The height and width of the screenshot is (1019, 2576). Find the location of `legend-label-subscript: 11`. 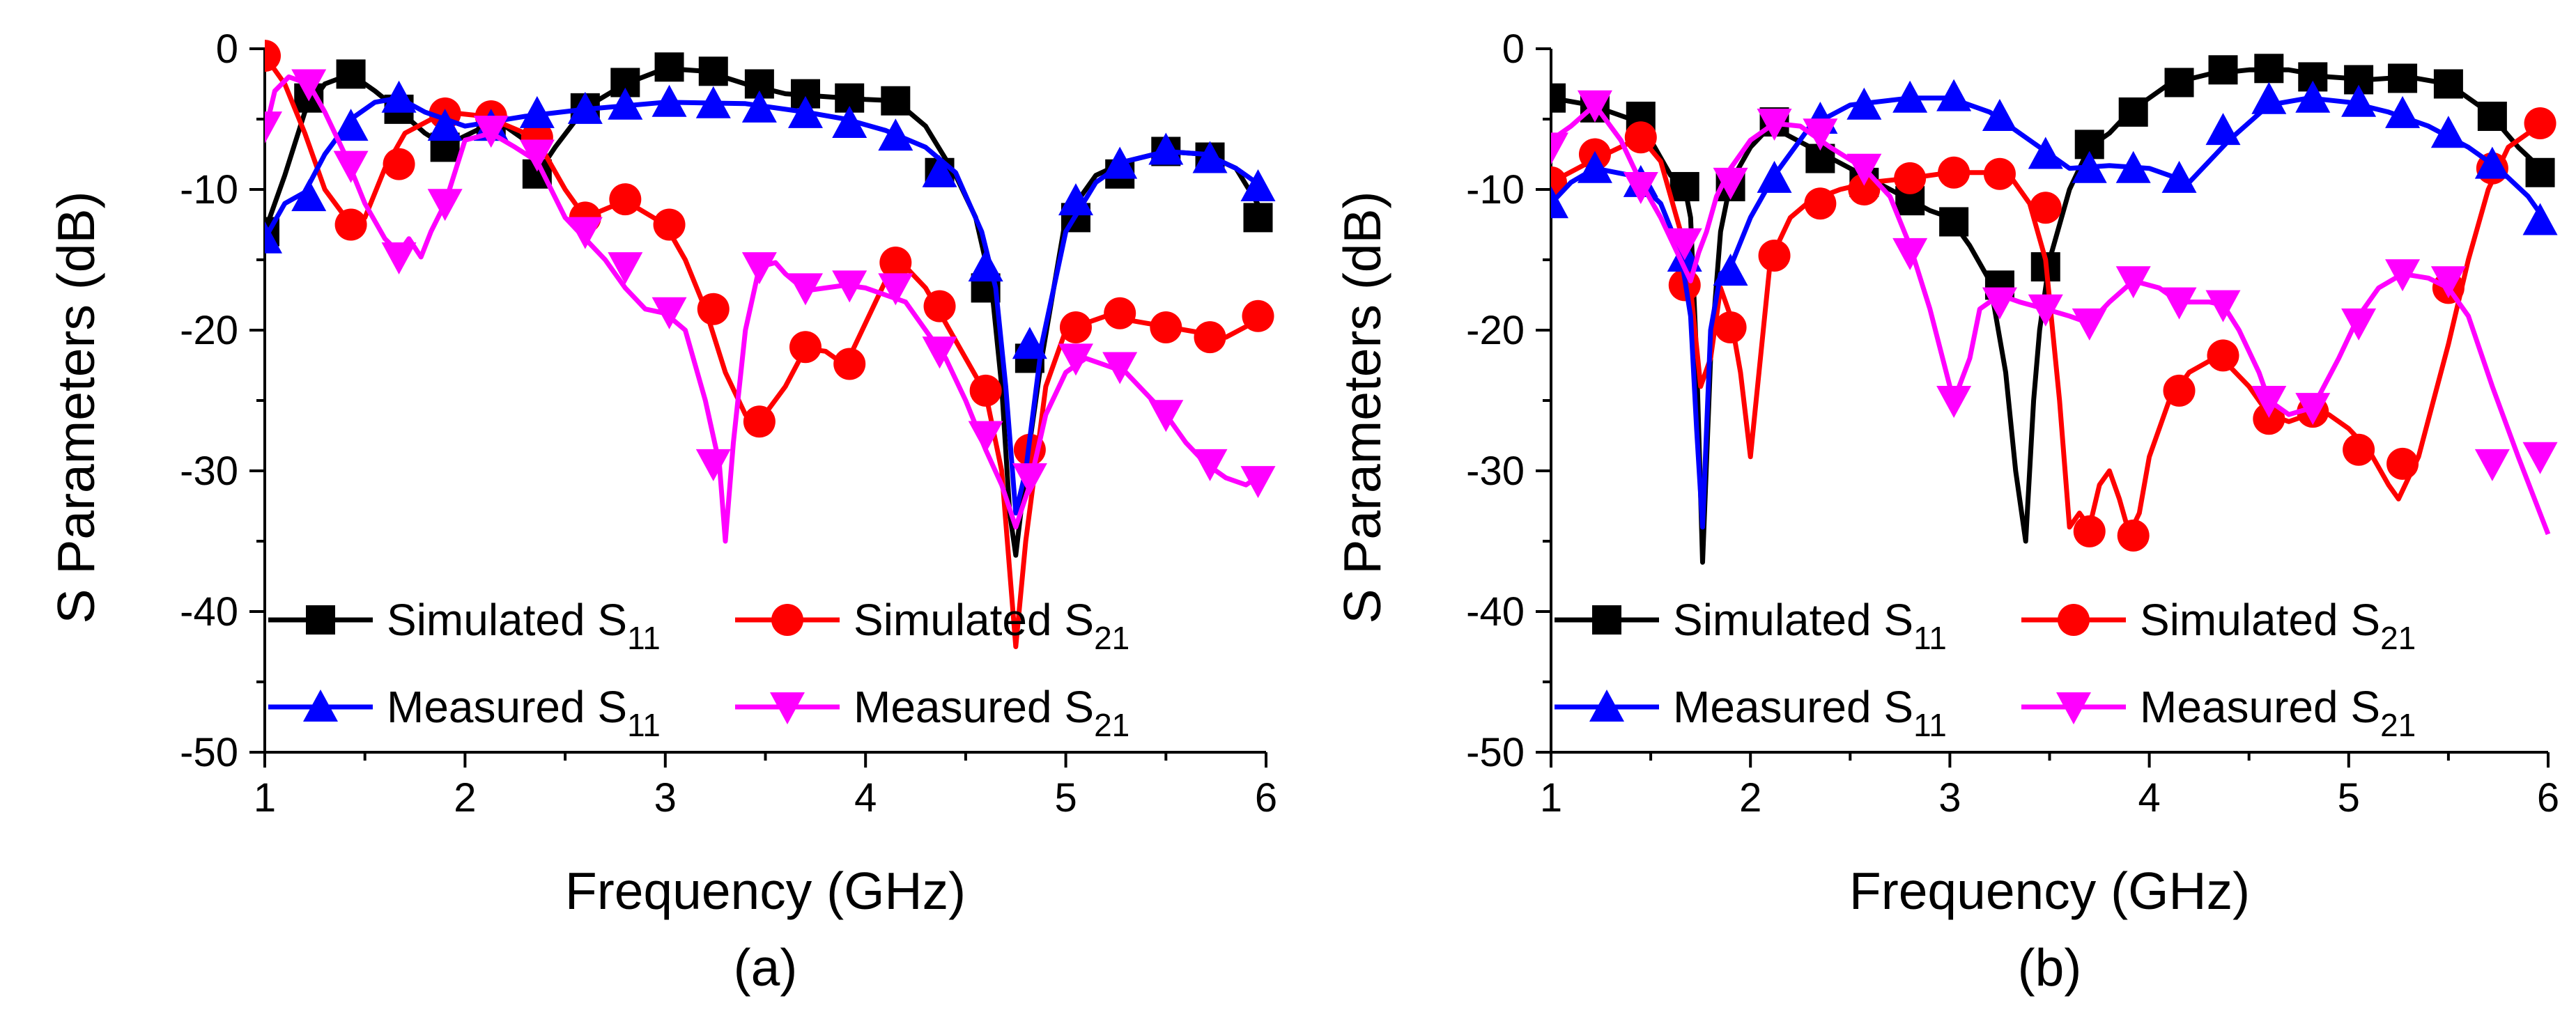

legend-label-subscript: 11 is located at coordinates (1930, 725).